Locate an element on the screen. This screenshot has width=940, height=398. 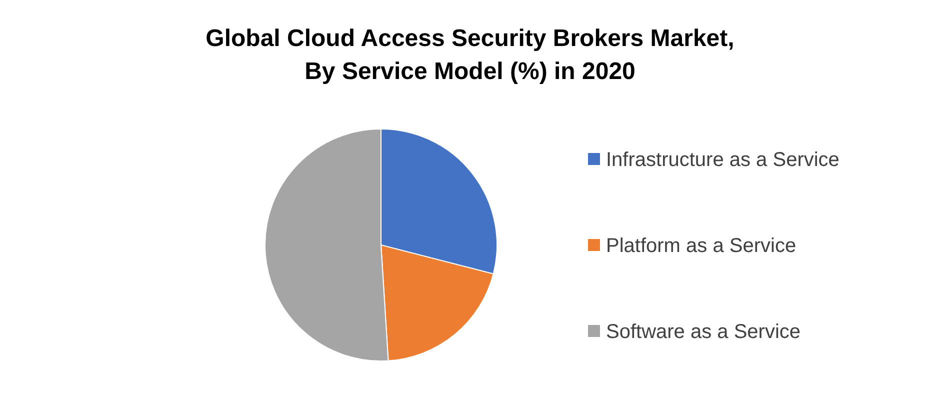
legend-label: Platform as a Service is located at coordinates (701, 246).